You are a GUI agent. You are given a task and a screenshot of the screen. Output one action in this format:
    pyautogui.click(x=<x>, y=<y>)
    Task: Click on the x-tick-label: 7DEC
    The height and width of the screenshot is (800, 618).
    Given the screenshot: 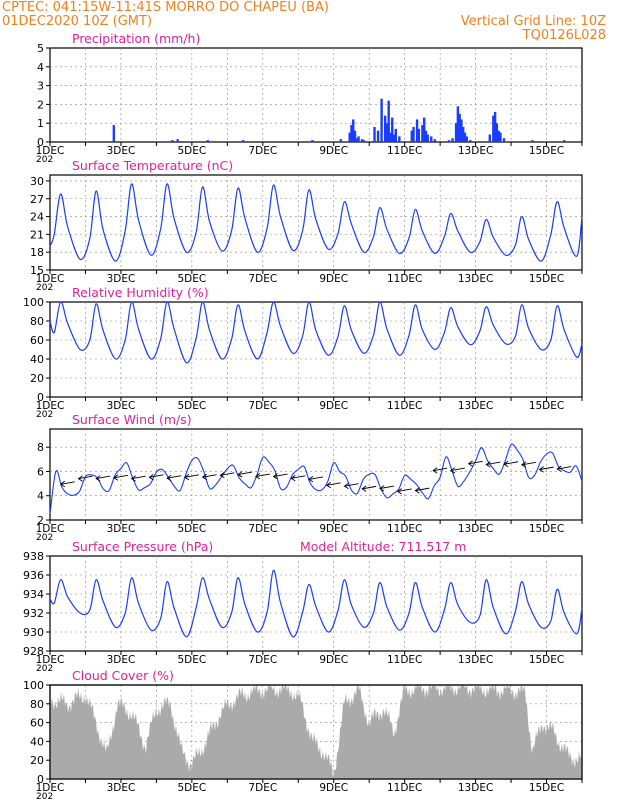 What is the action you would take?
    pyautogui.click(x=262, y=279)
    